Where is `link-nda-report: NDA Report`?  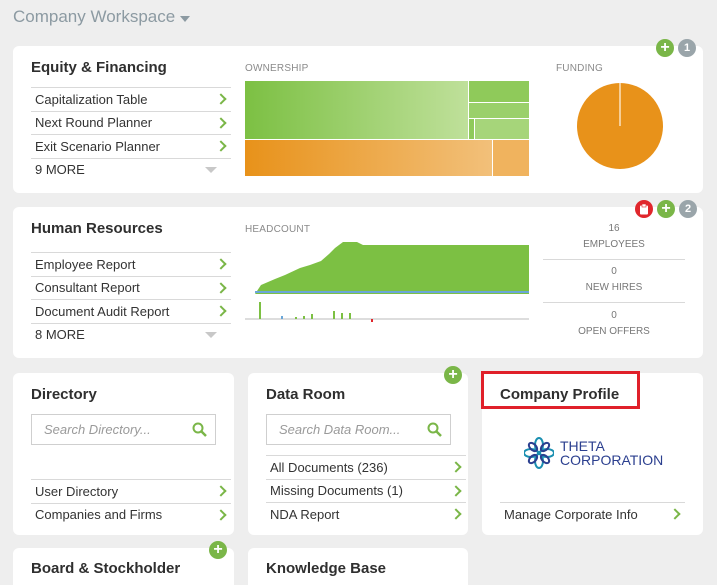 link-nda-report: NDA Report is located at coordinates (366, 514).